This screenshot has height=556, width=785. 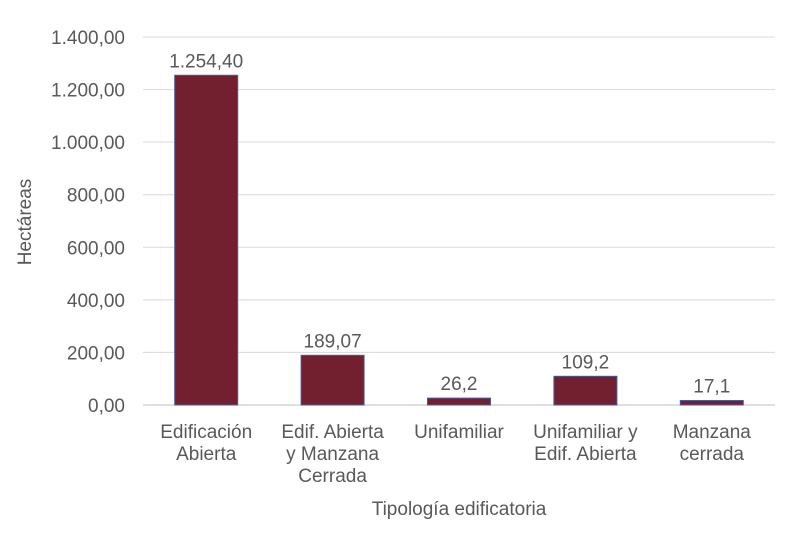 What do you see at coordinates (712, 454) in the screenshot?
I see `x-category-label: cerrada` at bounding box center [712, 454].